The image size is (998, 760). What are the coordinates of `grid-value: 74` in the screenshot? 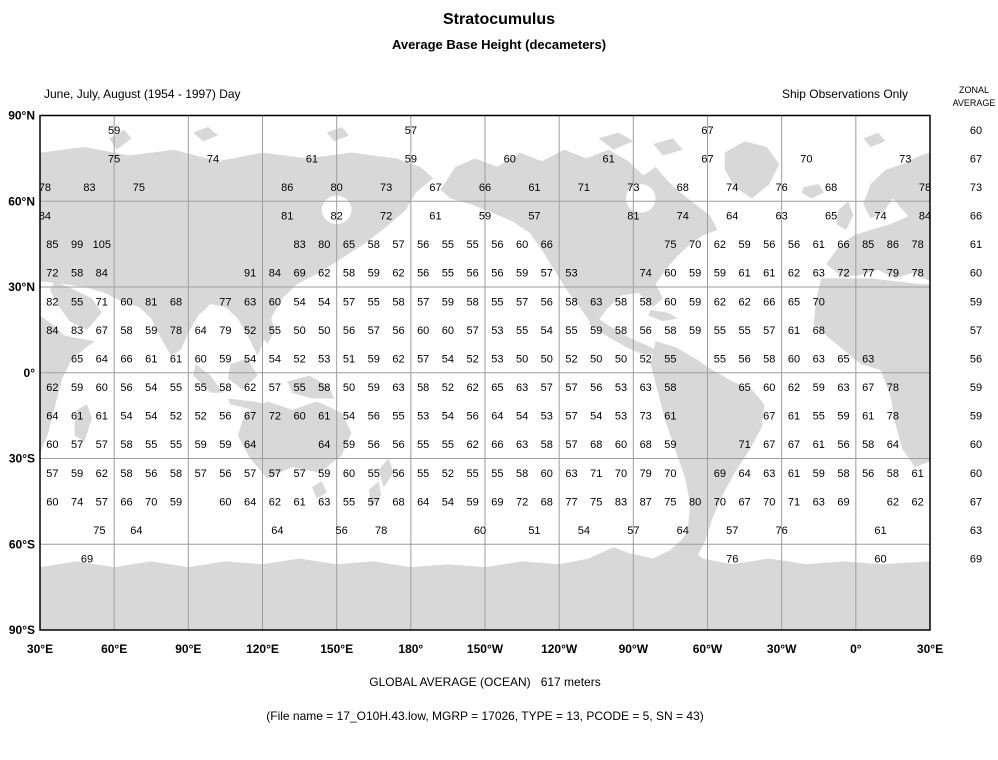 It's located at (77, 502).